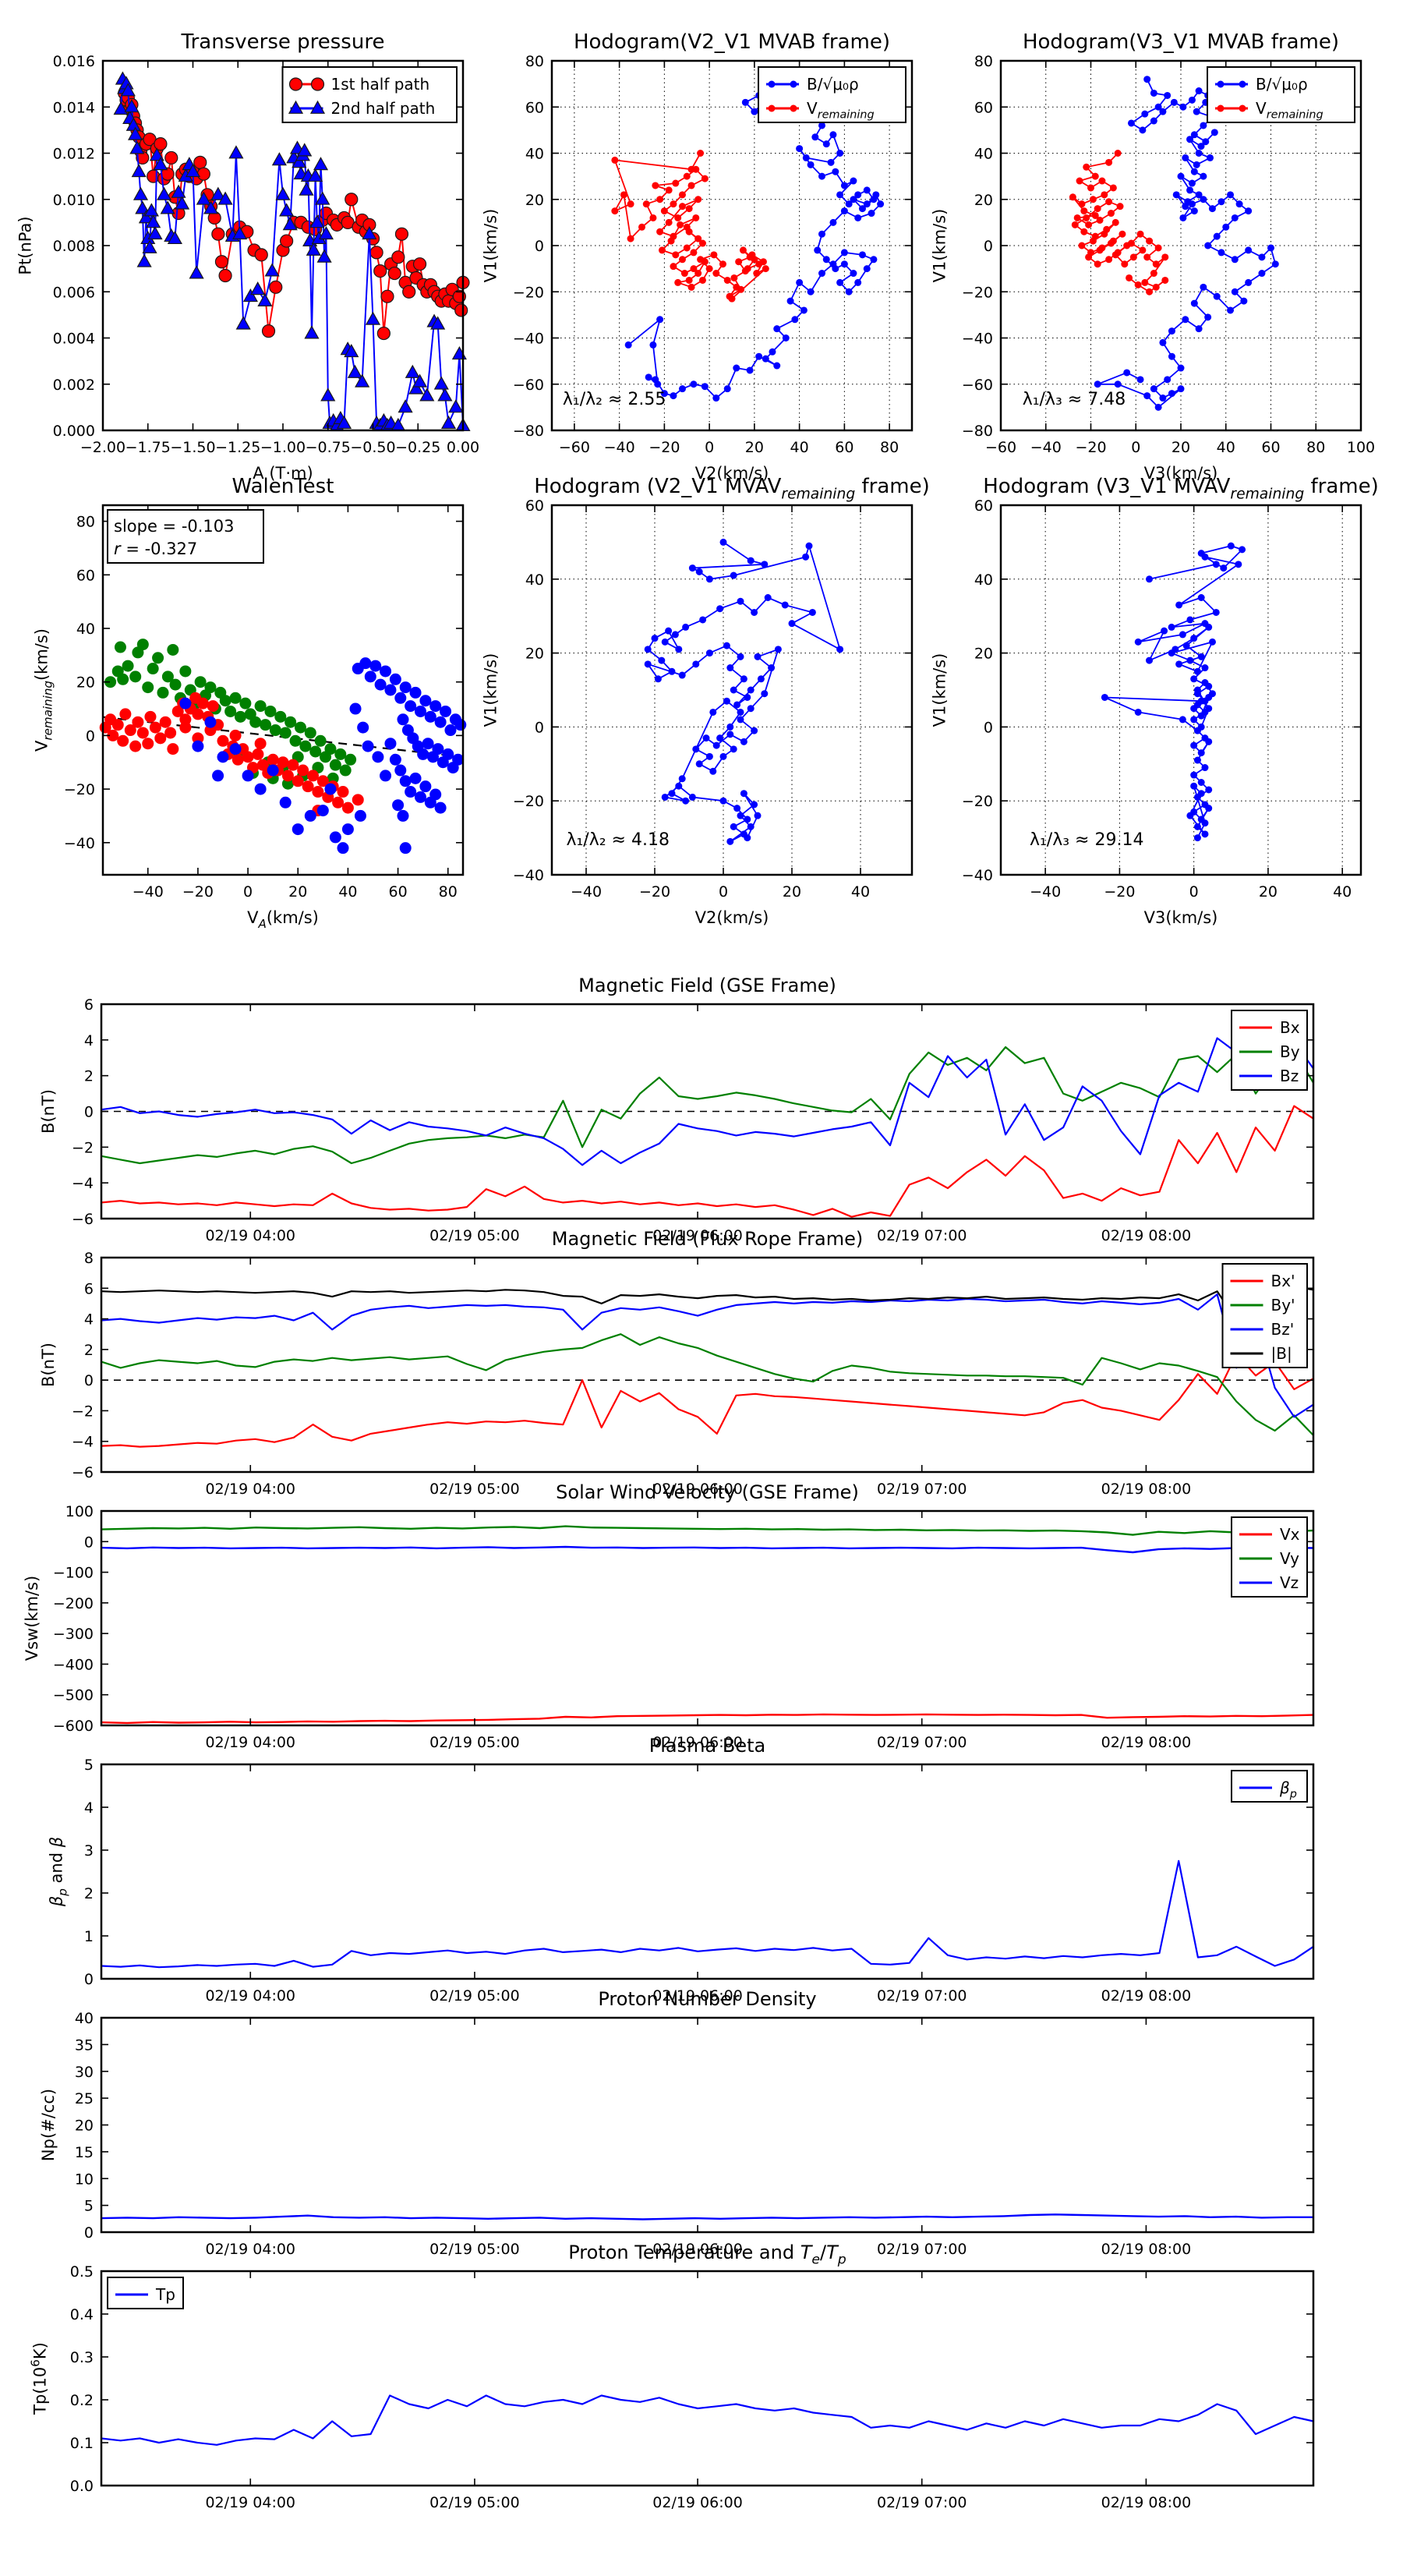  I want to click on solar-wind-velocity-ylabel: Vsw(km/s), so click(32, 1618).